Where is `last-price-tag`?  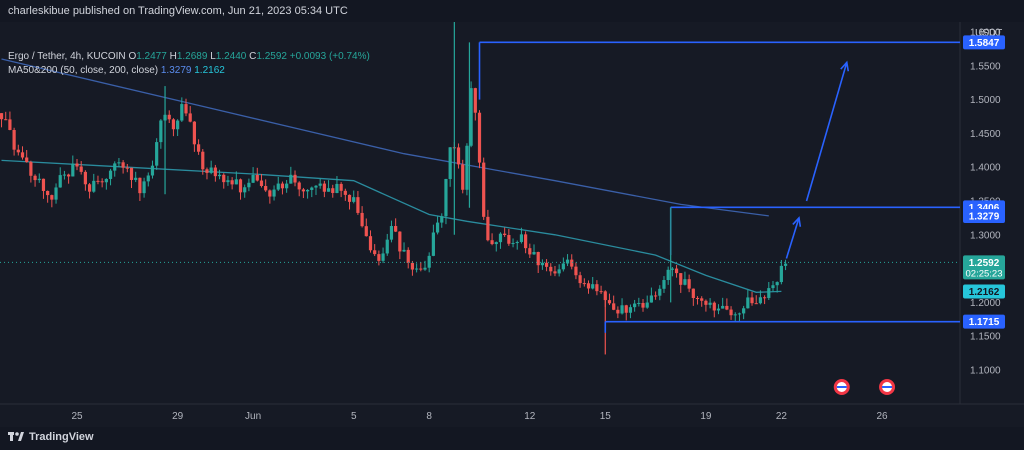 last-price-tag is located at coordinates (984, 267).